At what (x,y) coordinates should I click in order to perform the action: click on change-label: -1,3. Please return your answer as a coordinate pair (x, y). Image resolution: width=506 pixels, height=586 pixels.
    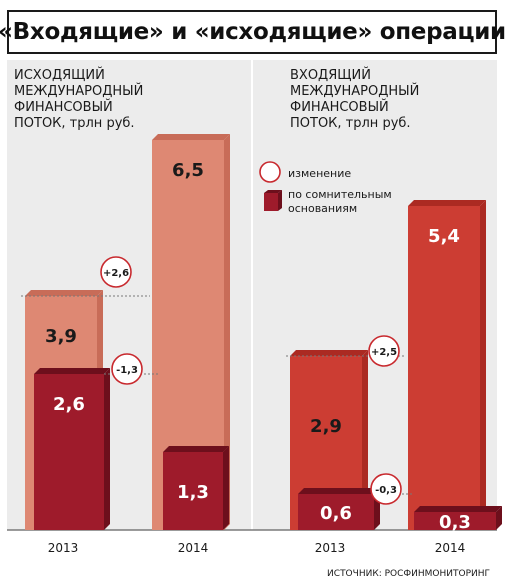
    Looking at the image, I should click on (127, 370).